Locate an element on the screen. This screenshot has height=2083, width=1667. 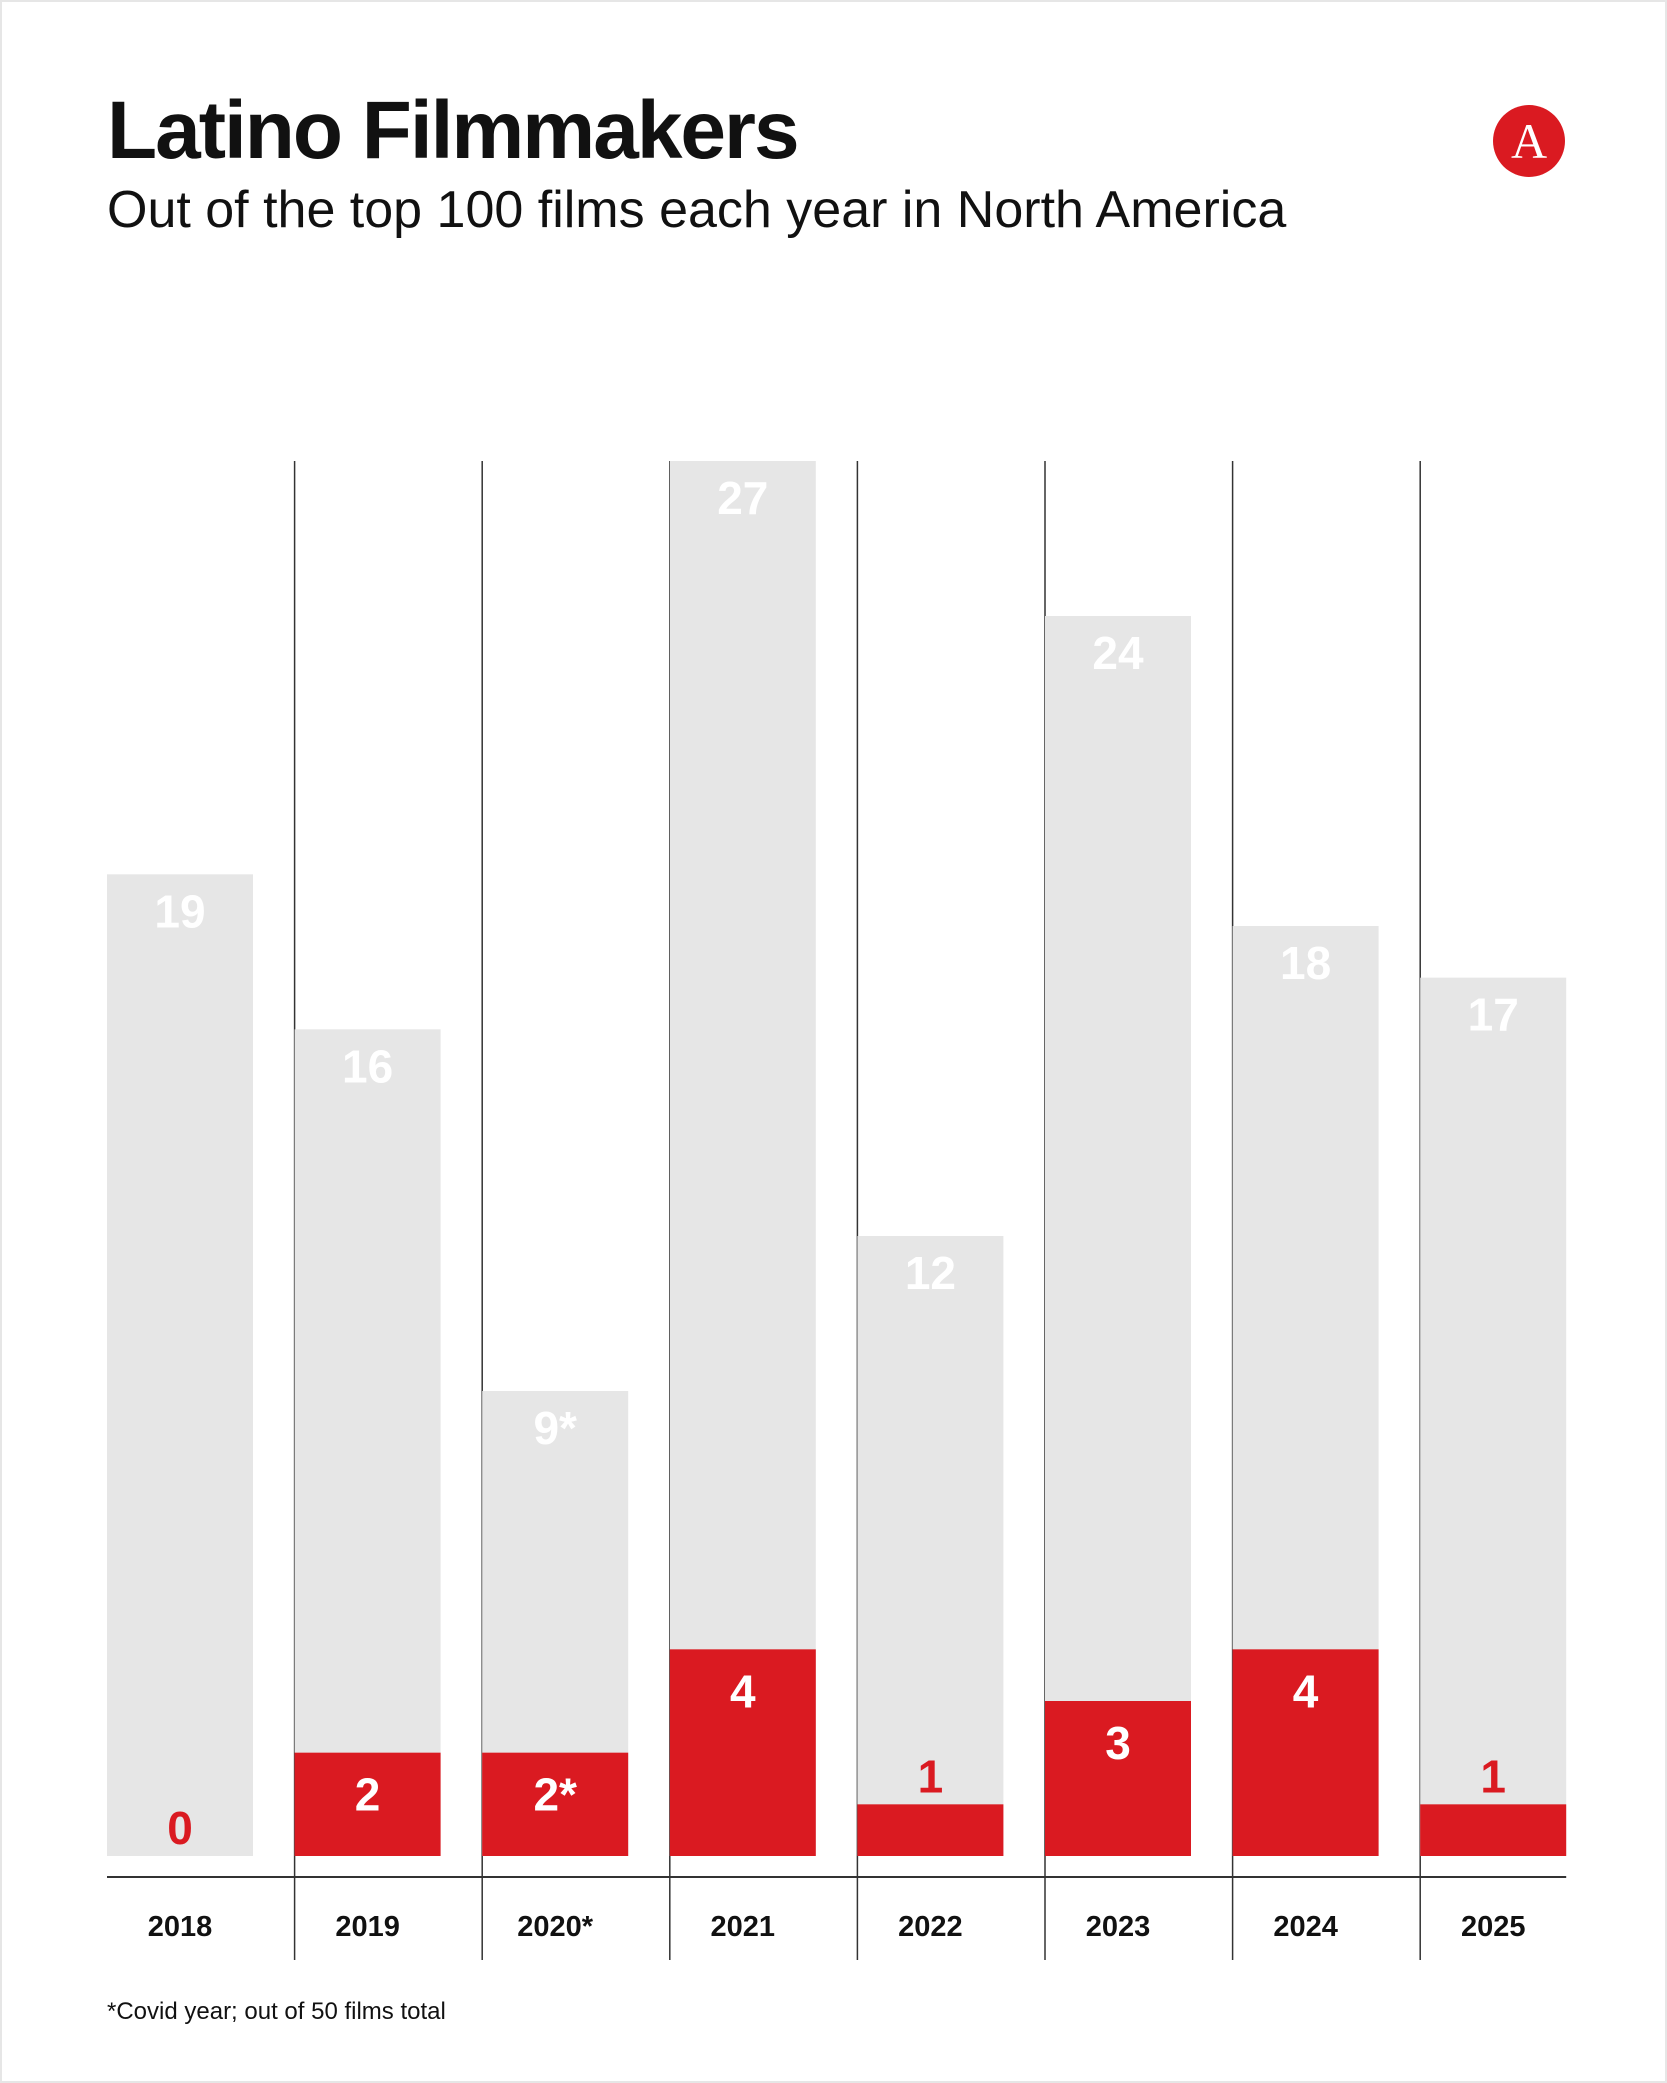
x-tick-label: 2018 is located at coordinates (180, 1927).